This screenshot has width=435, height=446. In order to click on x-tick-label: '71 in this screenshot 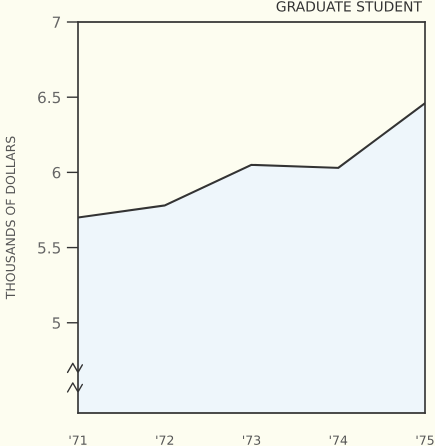, I will do `click(78, 440)`.